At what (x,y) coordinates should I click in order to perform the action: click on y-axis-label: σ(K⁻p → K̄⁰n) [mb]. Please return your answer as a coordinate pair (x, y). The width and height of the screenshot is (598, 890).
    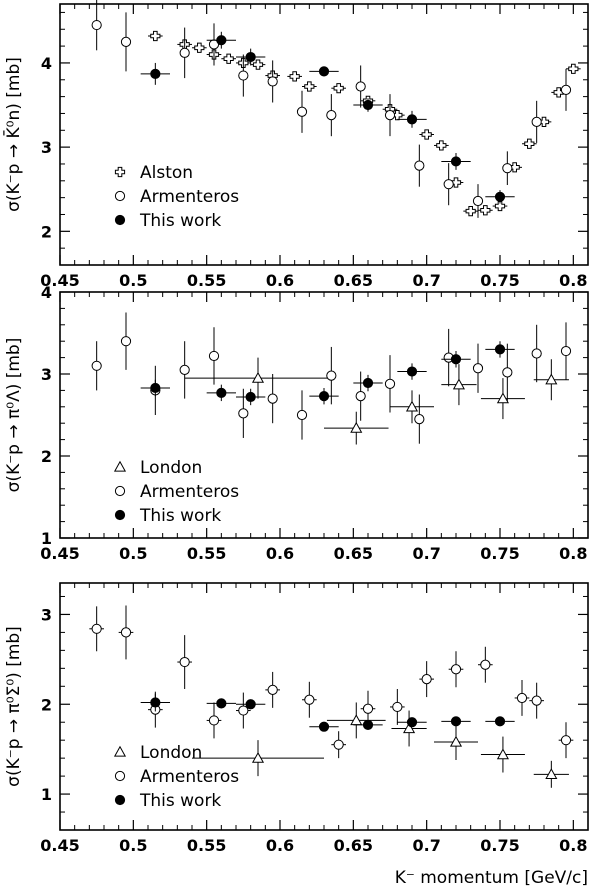
    Looking at the image, I should click on (13, 134).